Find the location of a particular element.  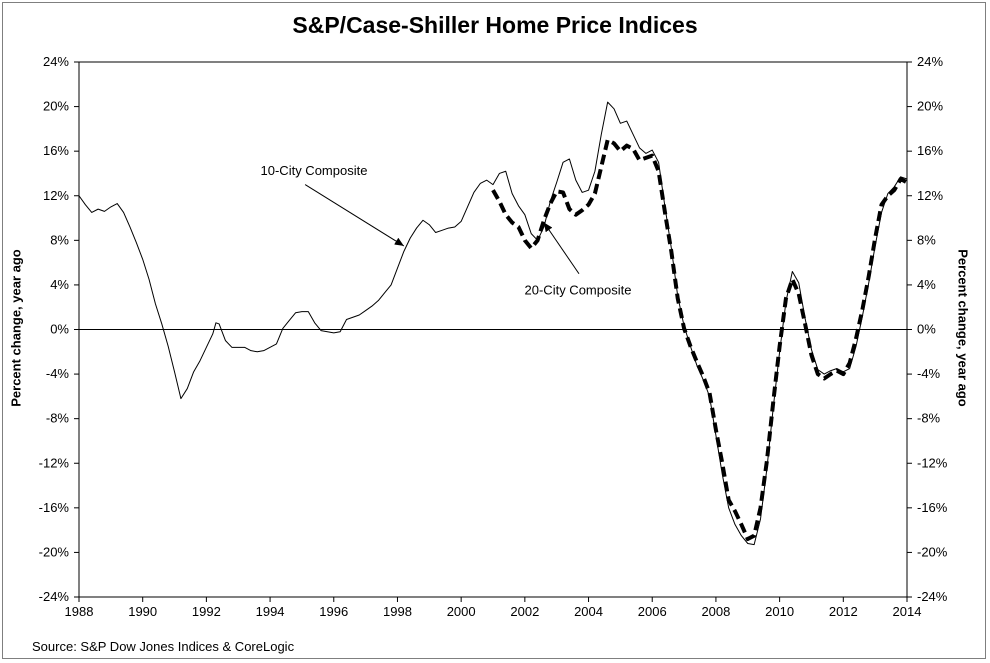

y-tick-label-right: 4% is located at coordinates (926, 284).